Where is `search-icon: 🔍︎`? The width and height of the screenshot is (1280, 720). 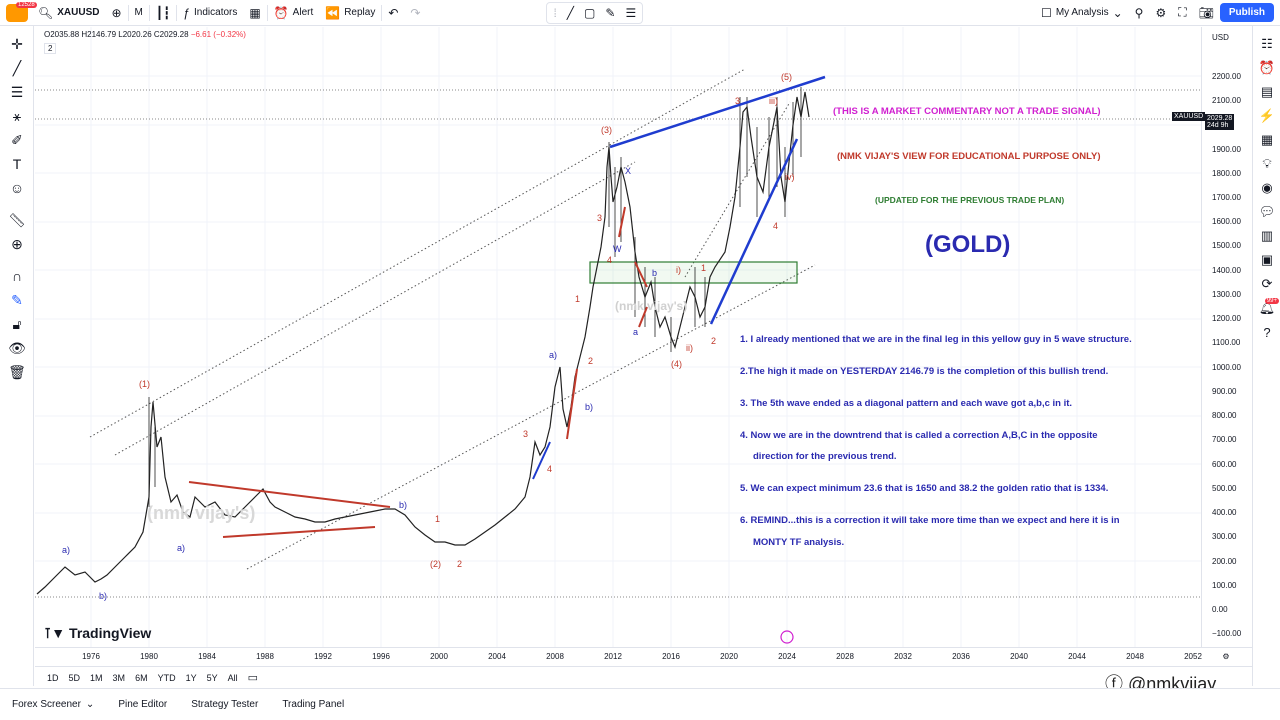
search-icon: 🔍︎ is located at coordinates (46, 12).